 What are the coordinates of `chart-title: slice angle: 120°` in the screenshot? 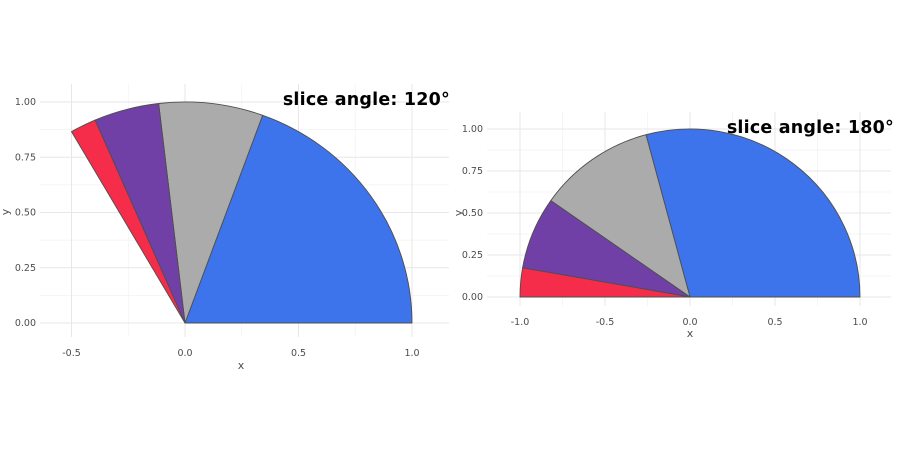 It's located at (366, 100).